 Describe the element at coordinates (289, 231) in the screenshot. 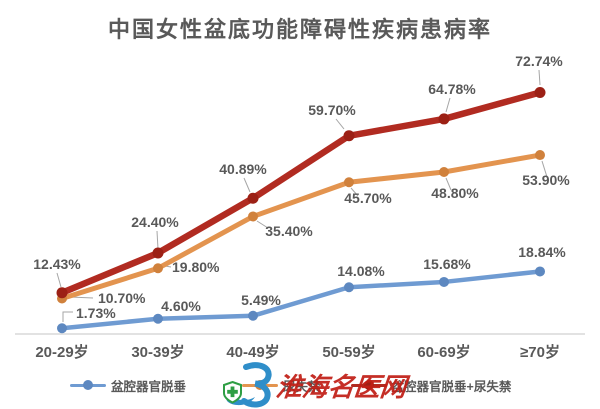

I see `data-label: 35.40%` at that location.